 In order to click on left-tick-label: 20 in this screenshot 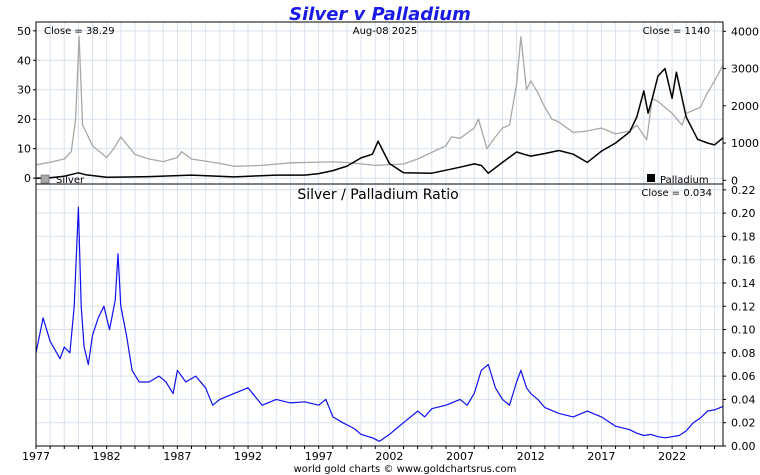, I will do `click(24, 119)`.